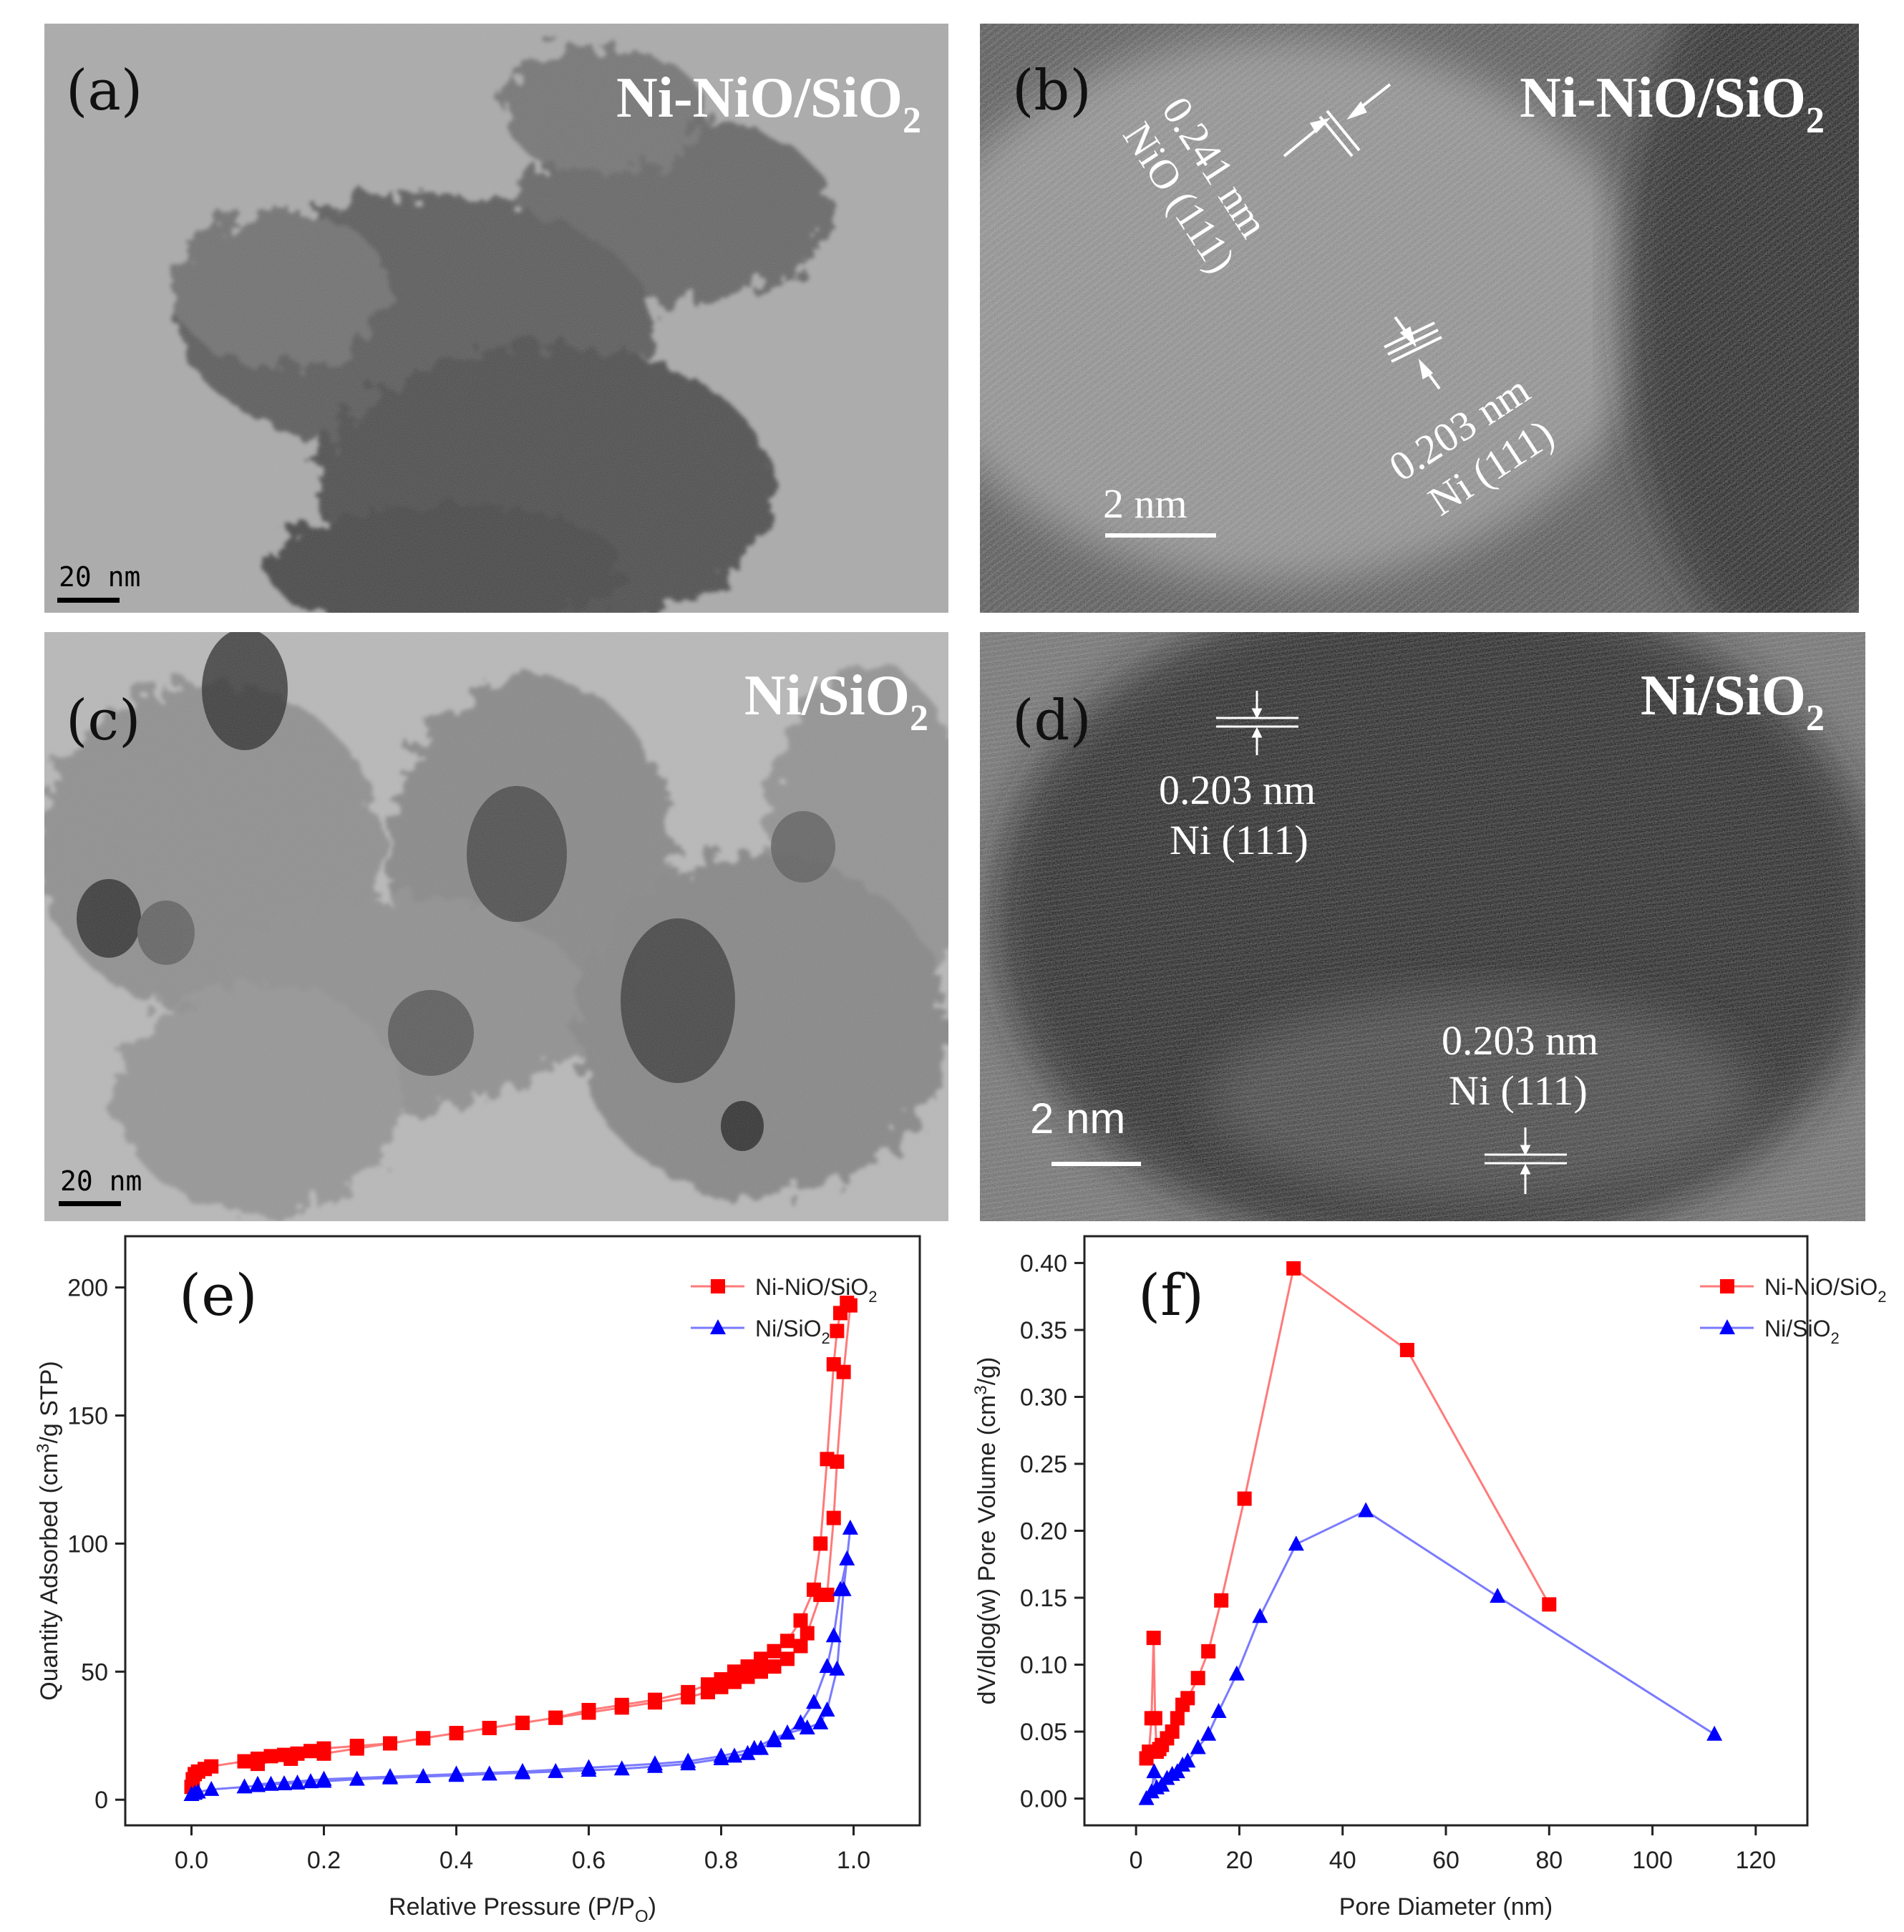  I want to click on x-tick-label: 0, so click(1136, 1860).